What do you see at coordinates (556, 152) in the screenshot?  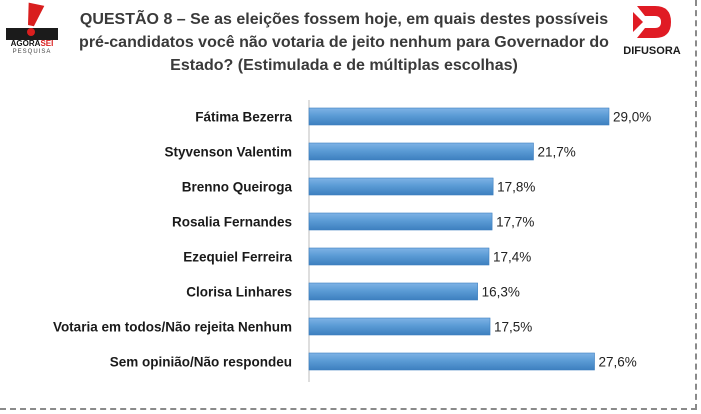 I see `data-label: 21,7%` at bounding box center [556, 152].